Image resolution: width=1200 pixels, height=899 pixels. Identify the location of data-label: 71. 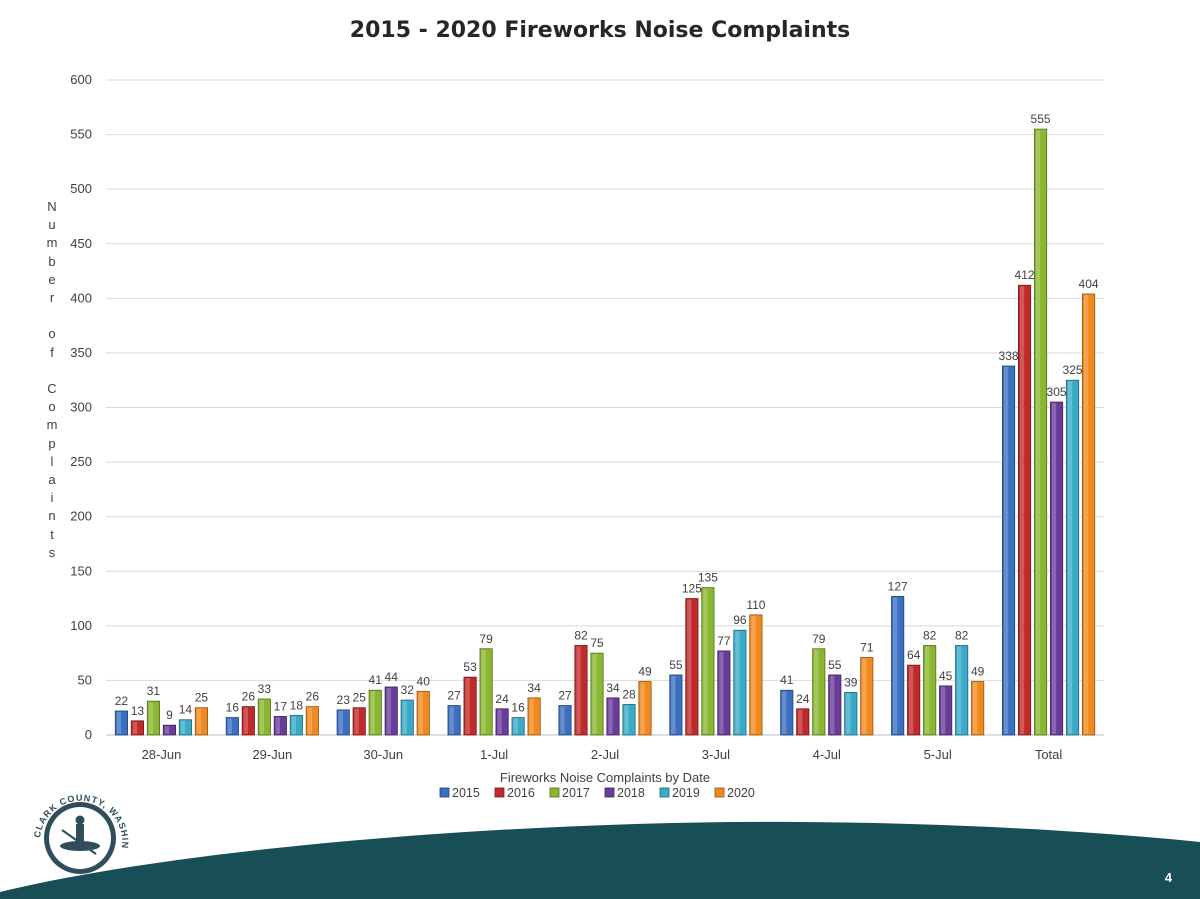
(867, 647).